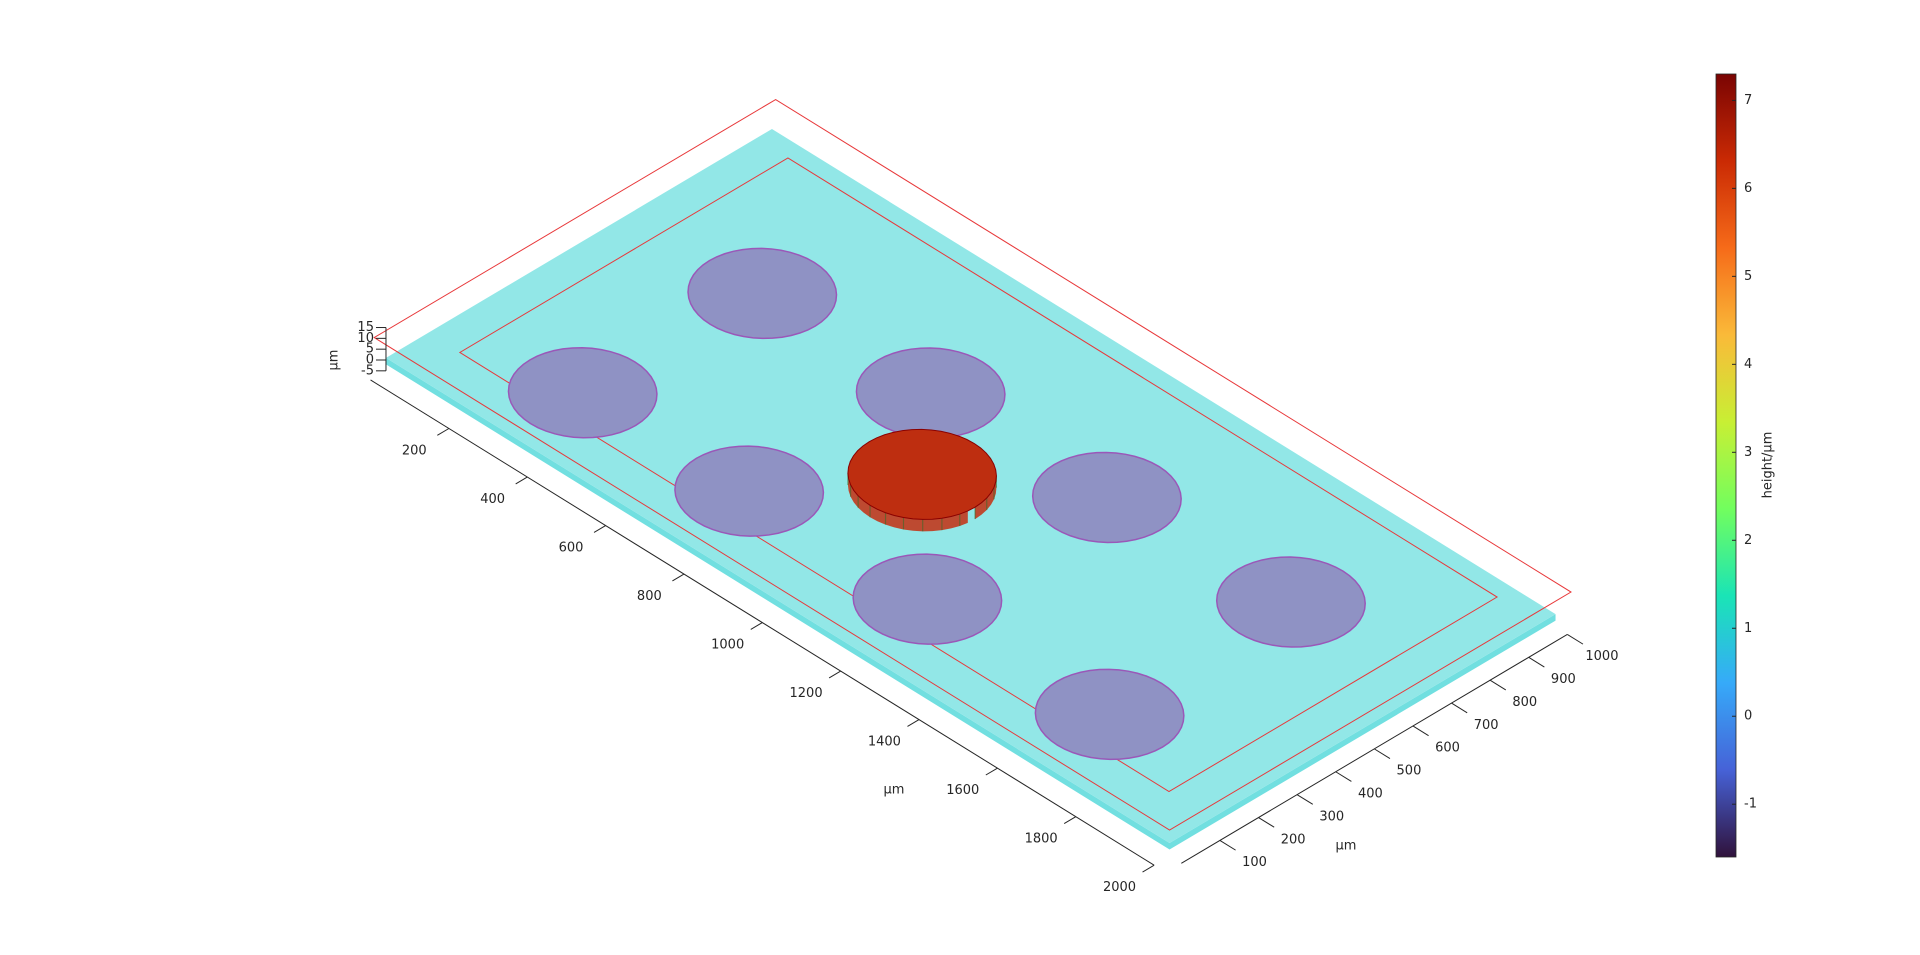 The height and width of the screenshot is (955, 1920). What do you see at coordinates (370, 360) in the screenshot?
I see `z-tick-label: 0` at bounding box center [370, 360].